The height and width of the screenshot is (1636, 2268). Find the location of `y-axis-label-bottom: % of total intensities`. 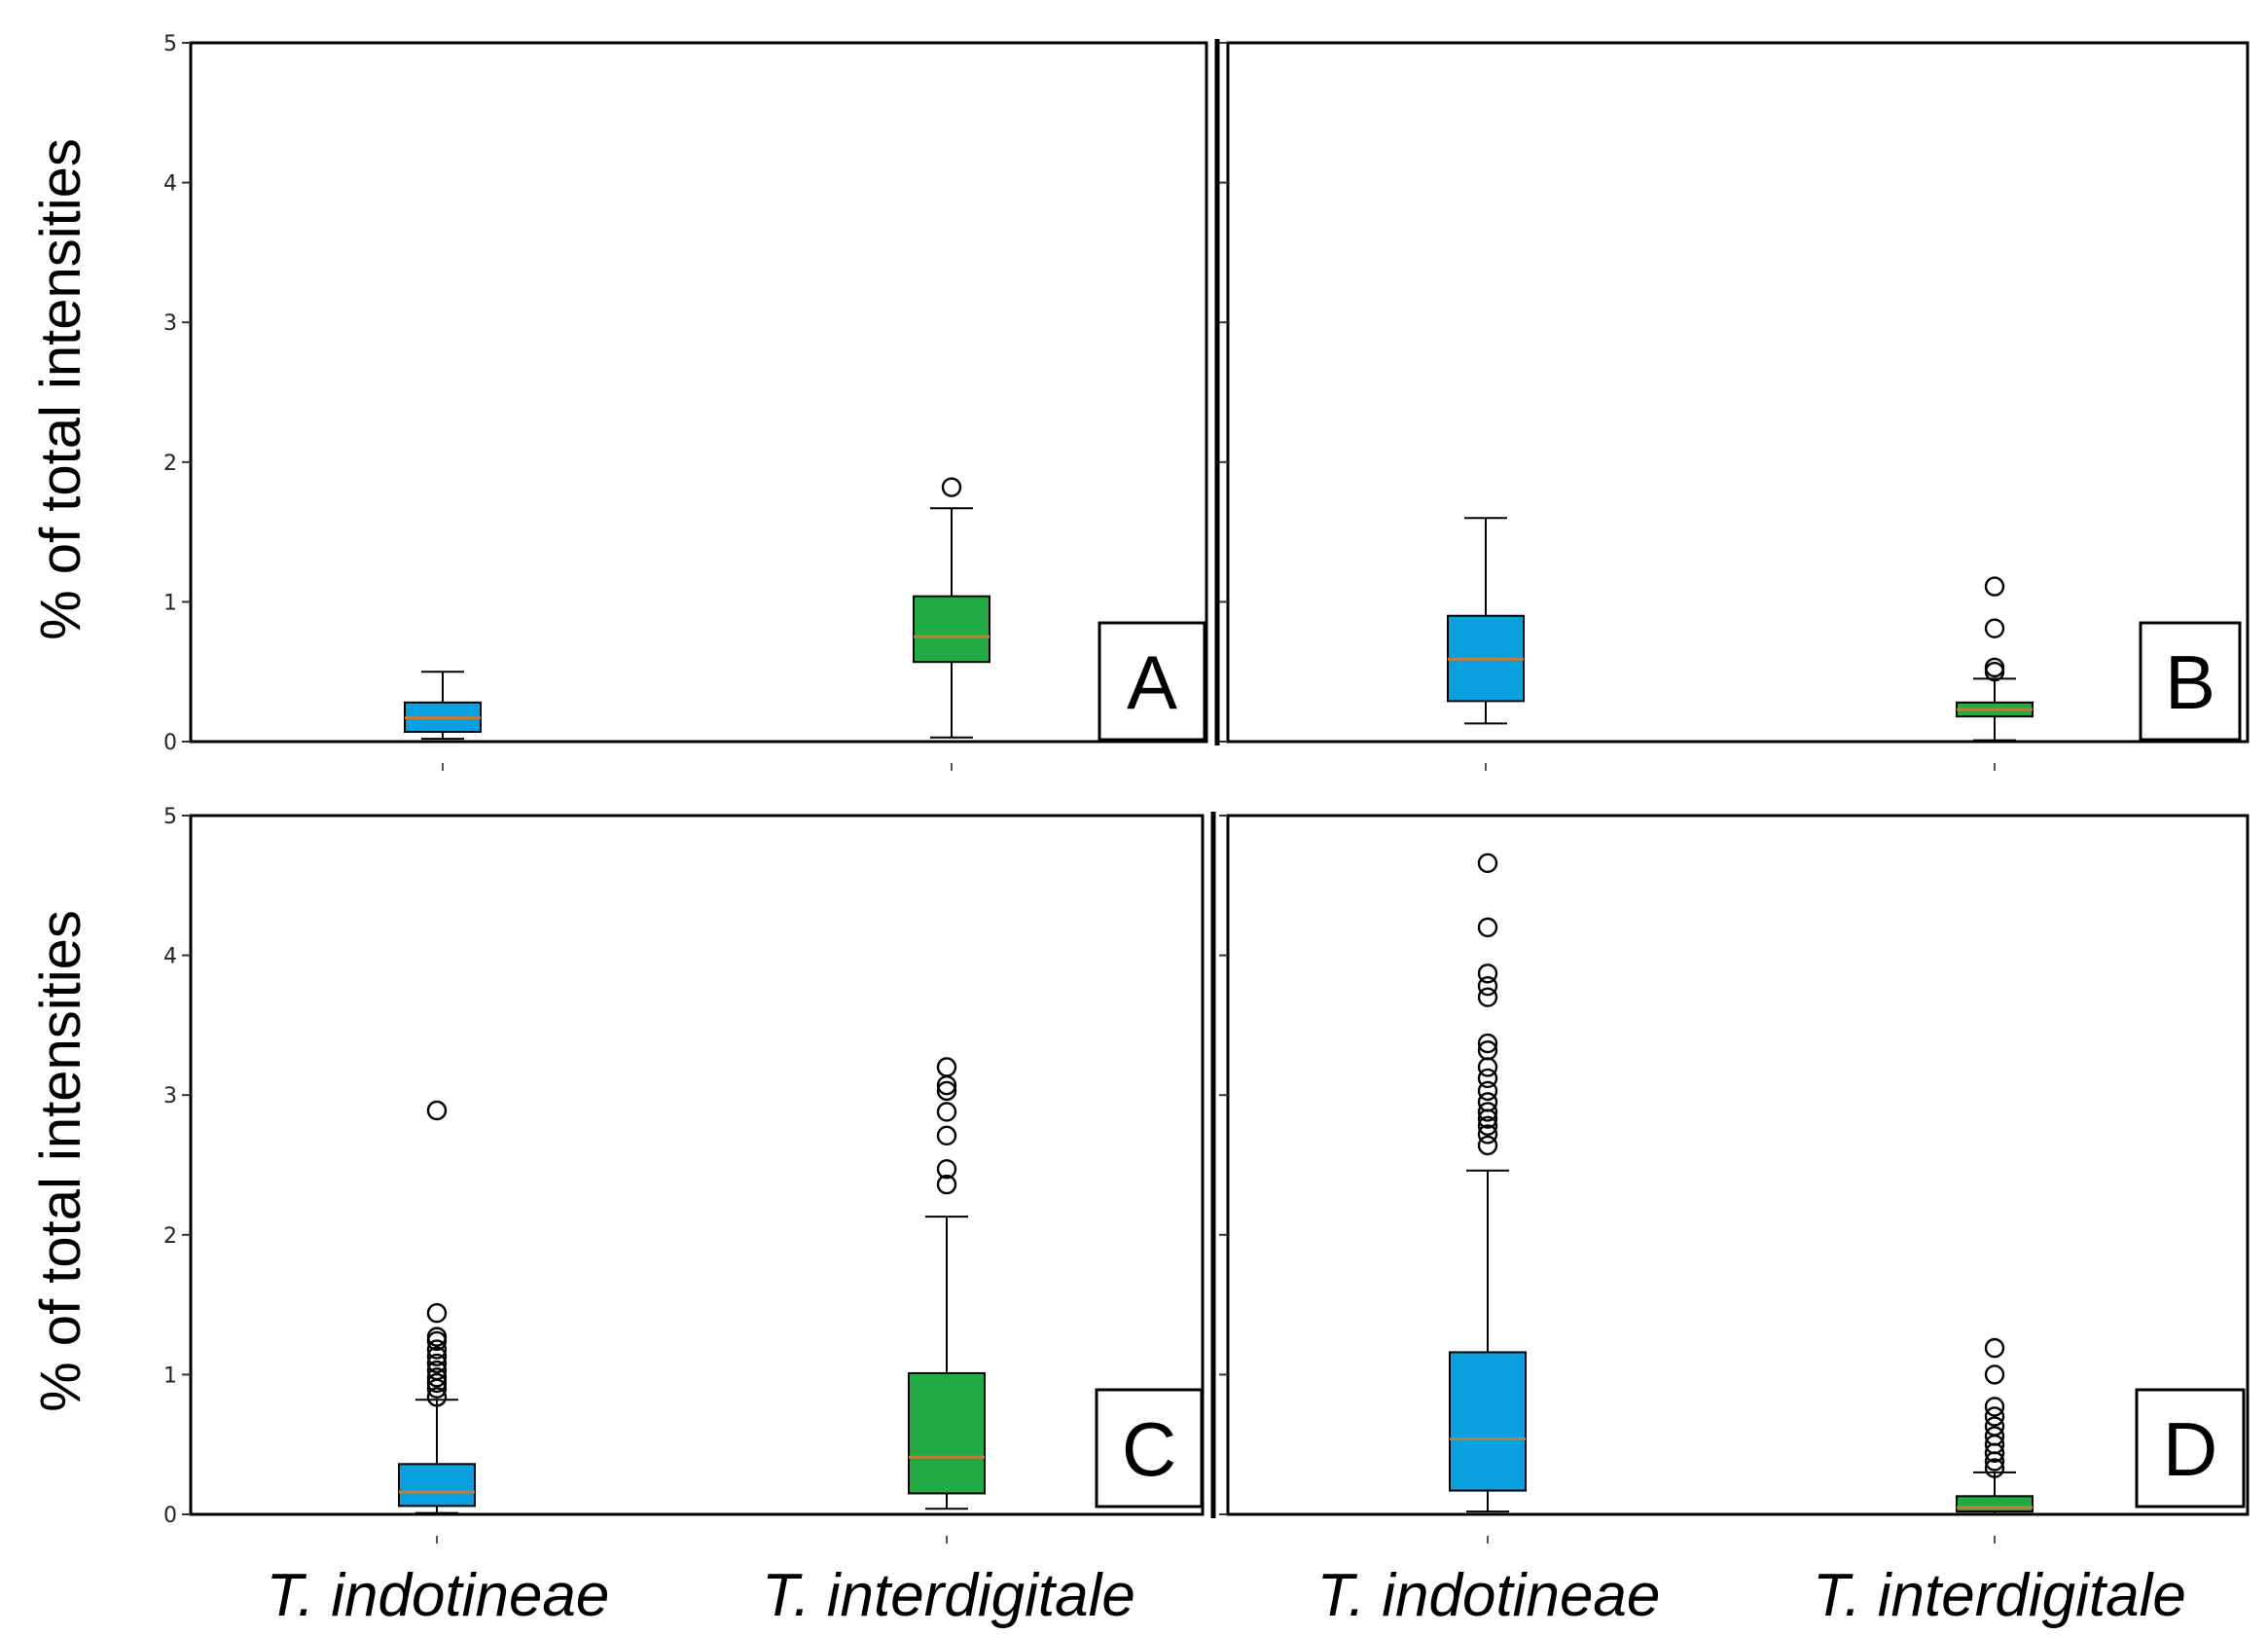

y-axis-label-bottom: % of total intensities is located at coordinates (60, 1161).